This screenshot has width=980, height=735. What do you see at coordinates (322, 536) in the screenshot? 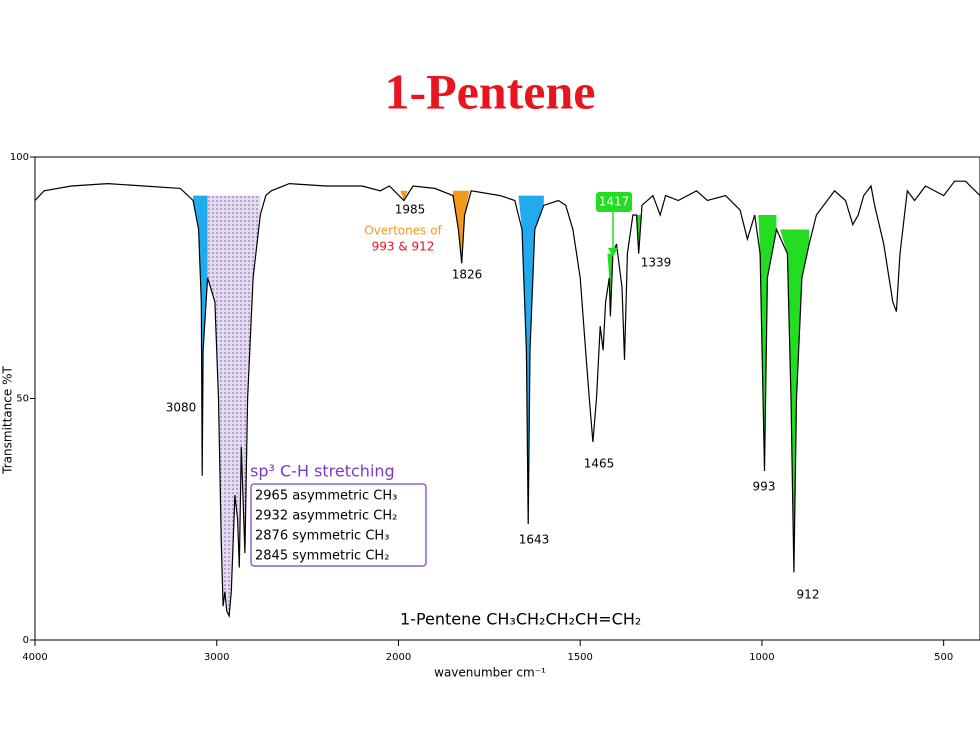
I see `box-line: 2876 symmetric CH₃` at bounding box center [322, 536].